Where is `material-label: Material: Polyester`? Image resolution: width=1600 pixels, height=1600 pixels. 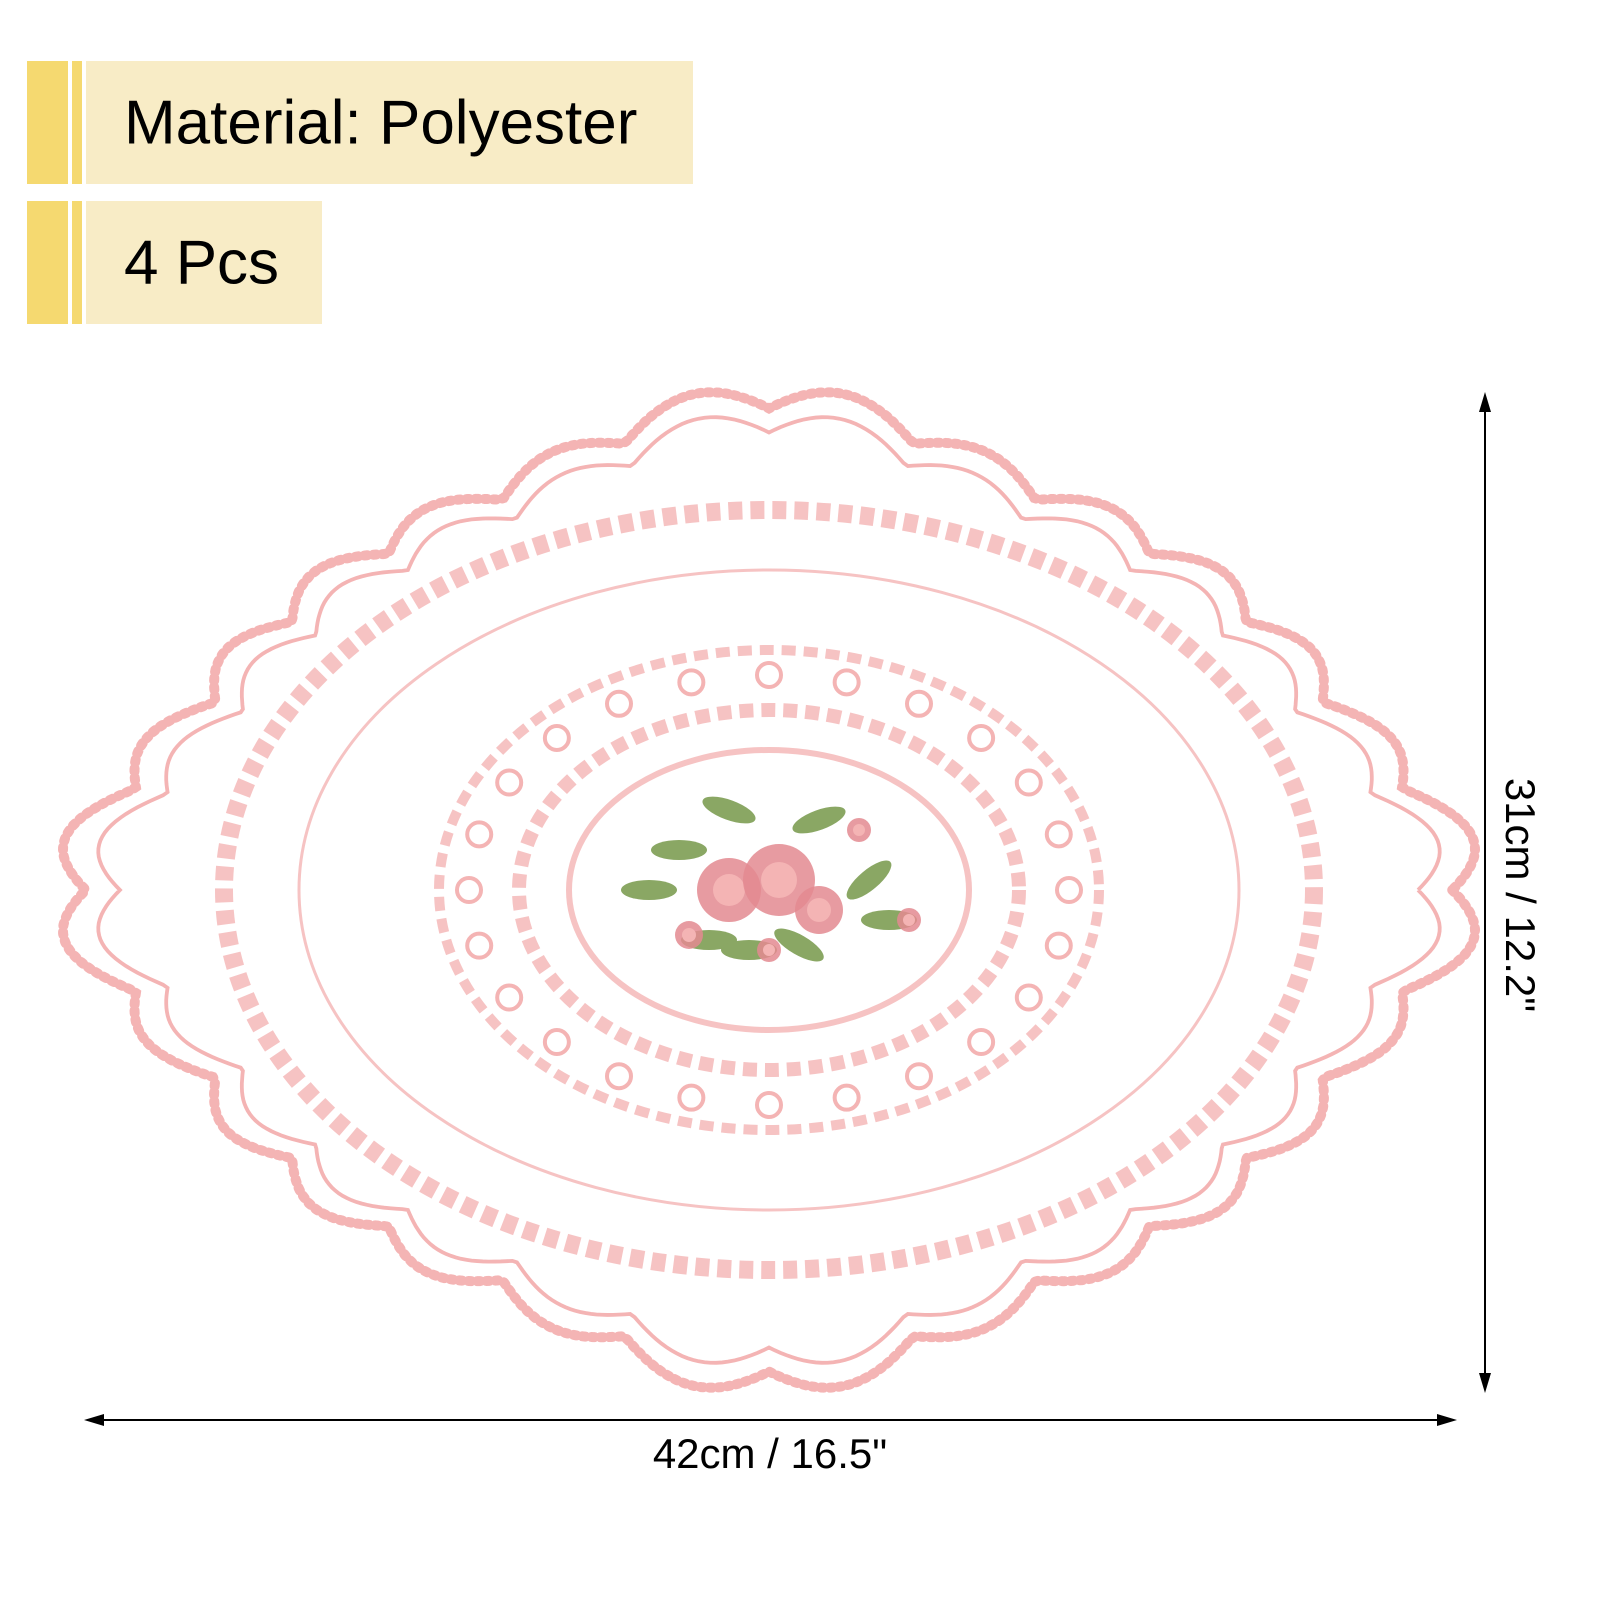 material-label: Material: Polyester is located at coordinates (381, 122).